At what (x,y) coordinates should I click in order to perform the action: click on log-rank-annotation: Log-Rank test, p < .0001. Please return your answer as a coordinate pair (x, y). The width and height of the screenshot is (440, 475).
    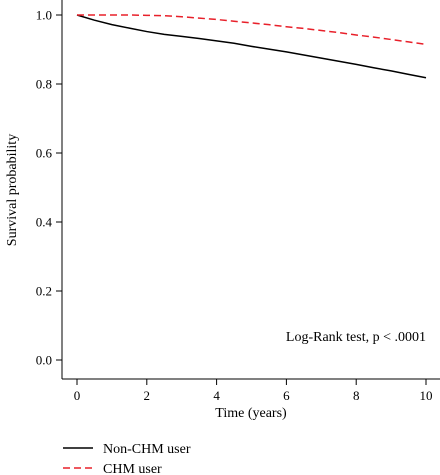
    Looking at the image, I should click on (356, 337).